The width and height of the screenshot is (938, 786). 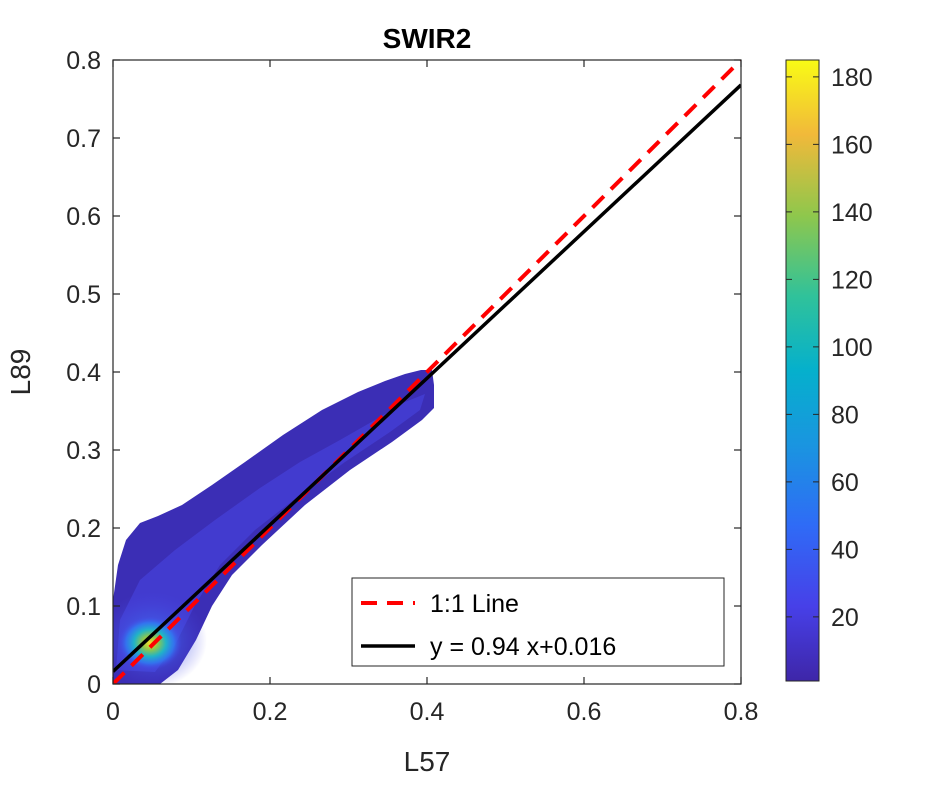 What do you see at coordinates (427, 38) in the screenshot?
I see `chart-title: SWIR2` at bounding box center [427, 38].